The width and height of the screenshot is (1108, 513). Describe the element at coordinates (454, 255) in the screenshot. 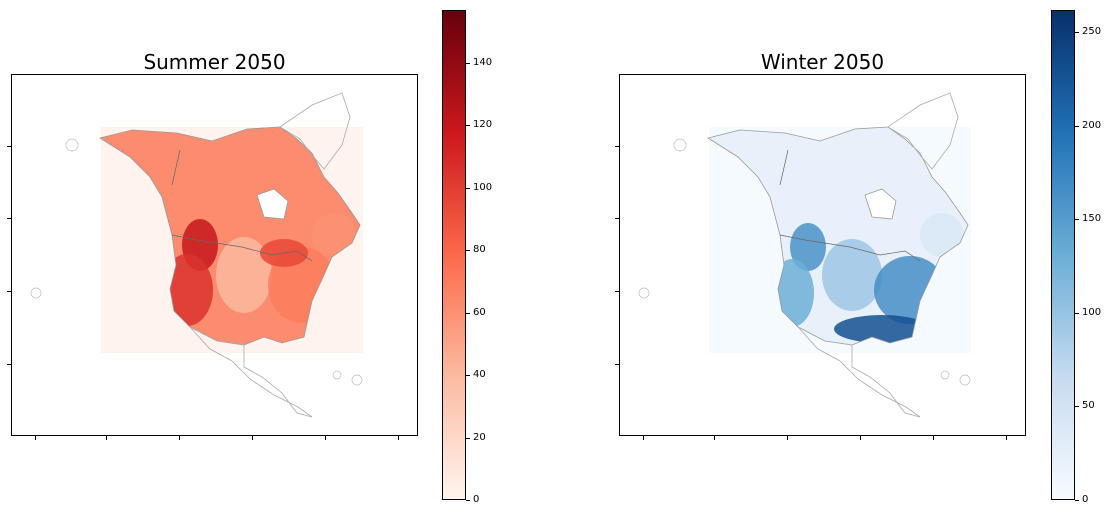

I see `summer-colorbar` at that location.